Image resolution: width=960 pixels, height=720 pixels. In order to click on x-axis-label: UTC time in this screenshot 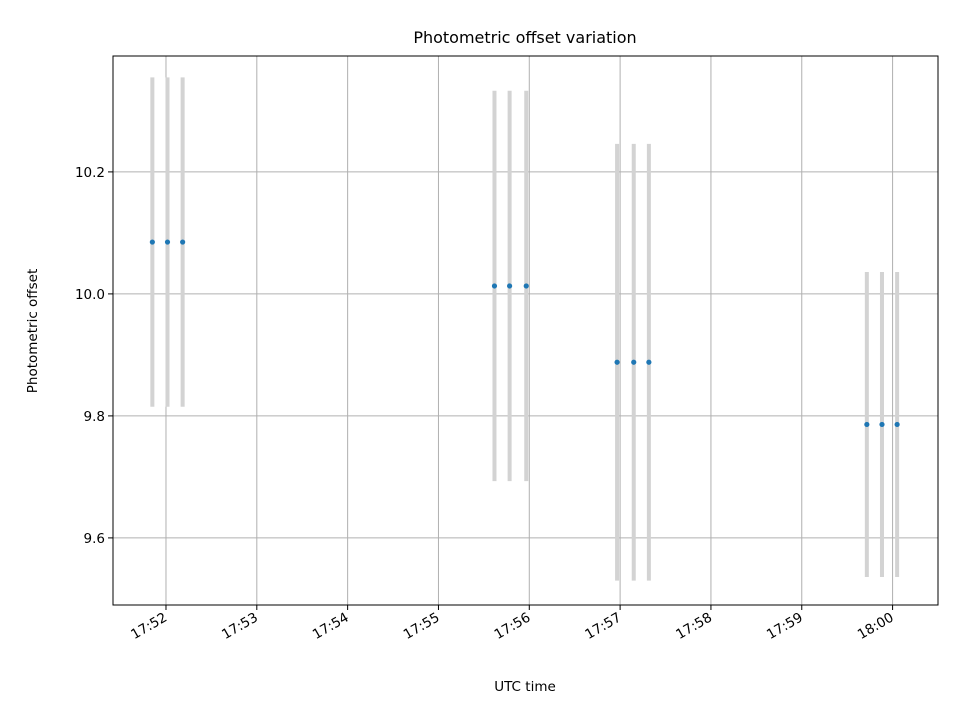, I will do `click(525, 687)`.